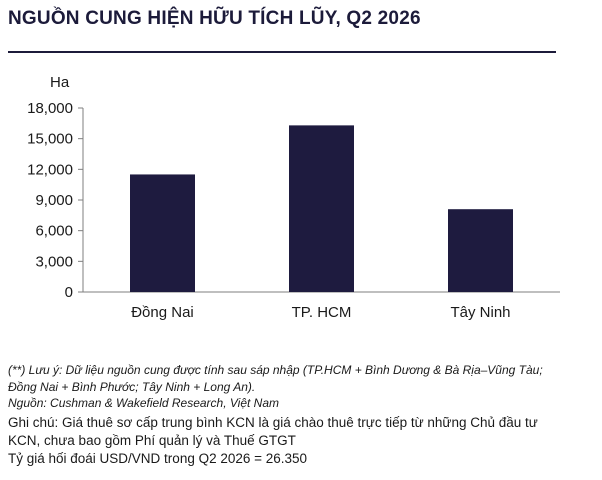  Describe the element at coordinates (60, 82) in the screenshot. I see `y-axis-unit-label: Ha` at that location.